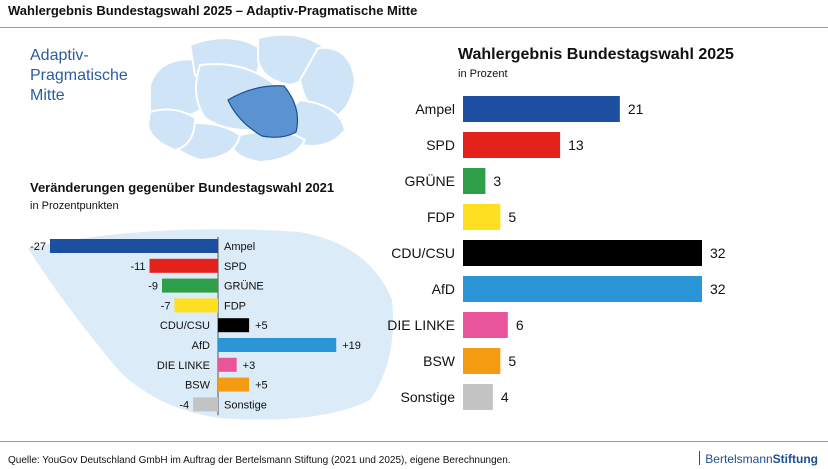 The width and height of the screenshot is (828, 469). I want to click on segment-label: Adaptiv- Pragmatische Mitte, so click(79, 76).